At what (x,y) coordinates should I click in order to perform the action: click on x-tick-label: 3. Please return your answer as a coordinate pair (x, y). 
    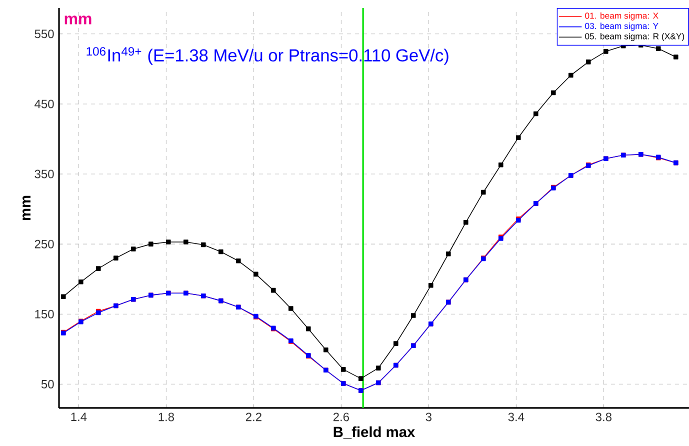
    Looking at the image, I should click on (429, 417).